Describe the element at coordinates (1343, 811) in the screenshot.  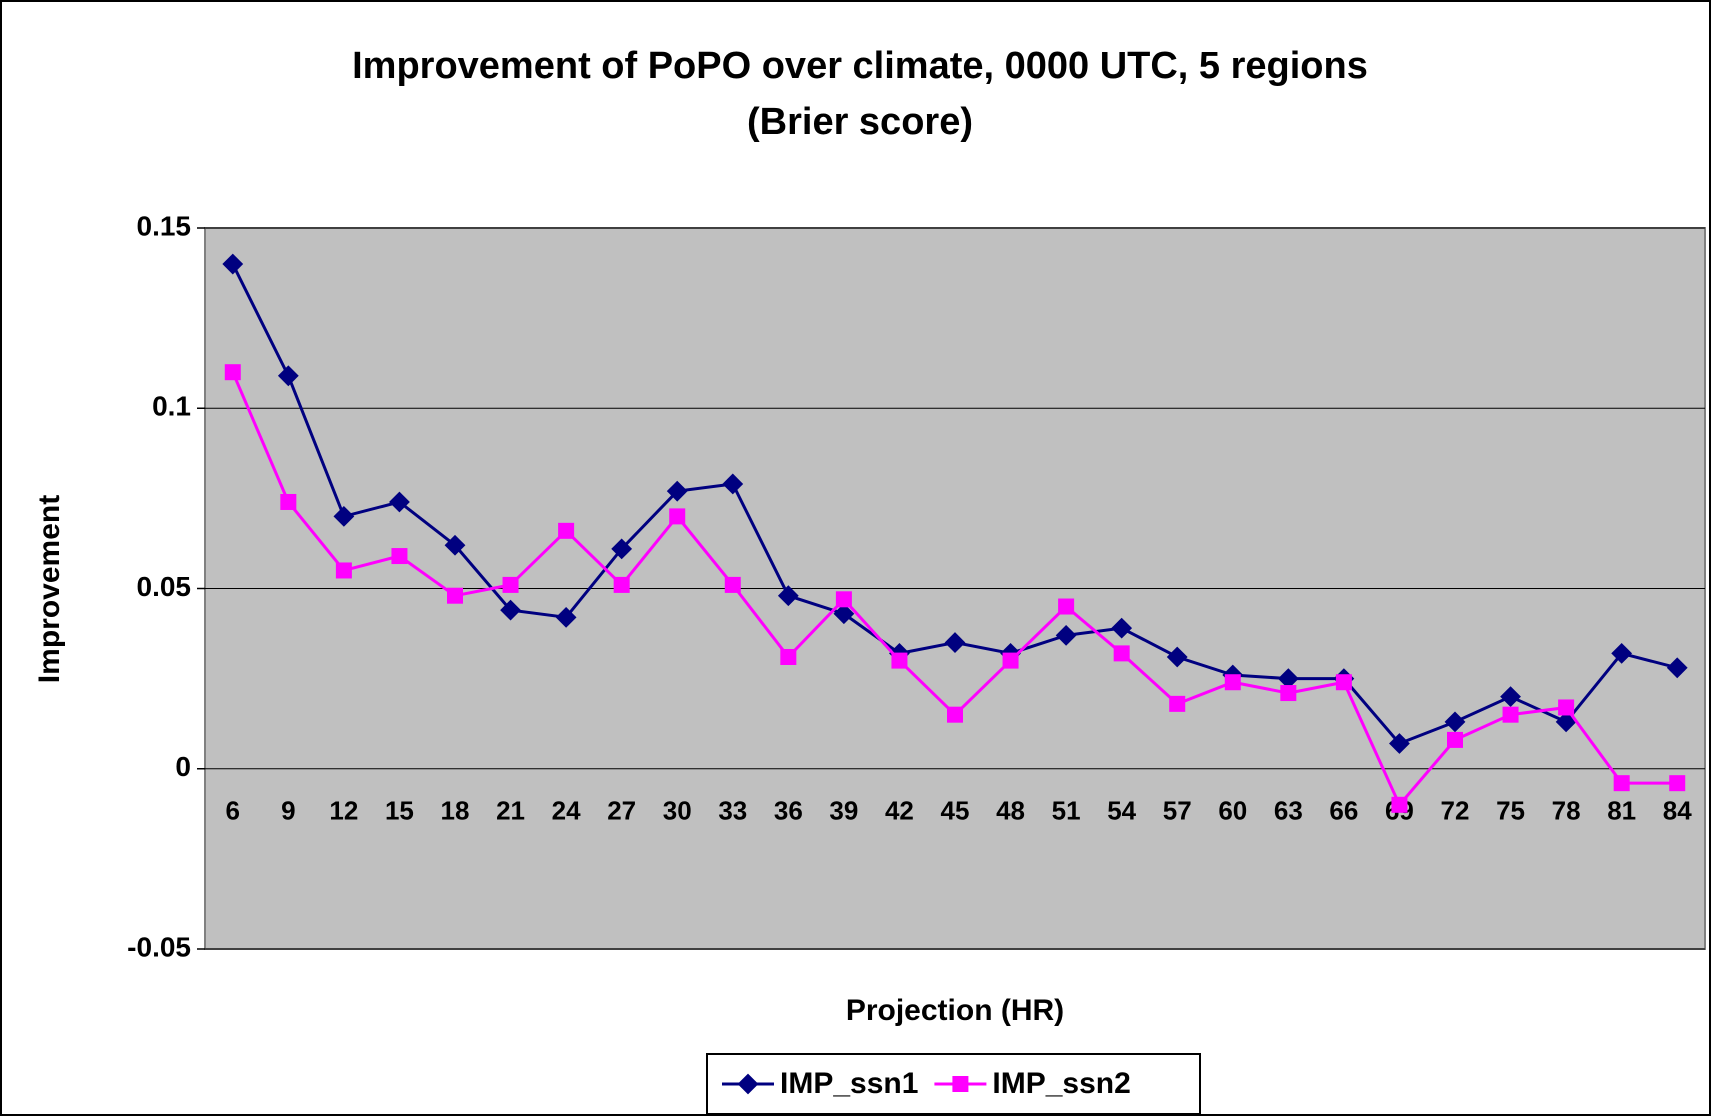
I see `x-tick-label: 66` at that location.